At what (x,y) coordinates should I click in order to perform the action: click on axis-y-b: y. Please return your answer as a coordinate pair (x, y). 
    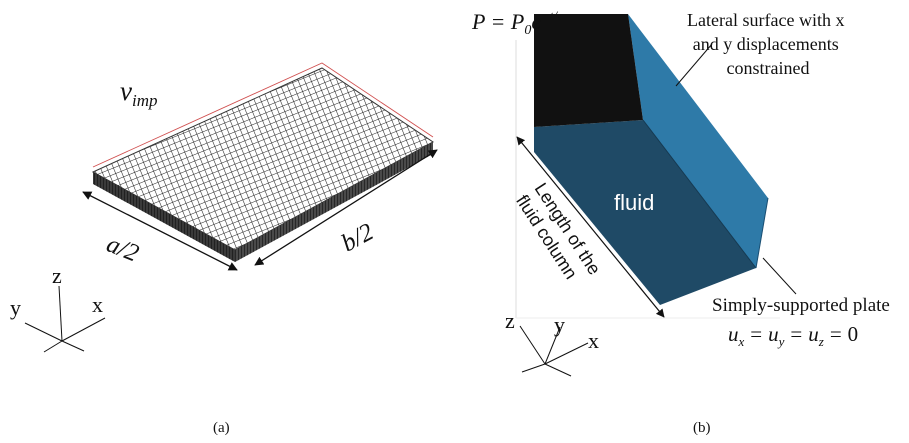
    Looking at the image, I should click on (559, 324).